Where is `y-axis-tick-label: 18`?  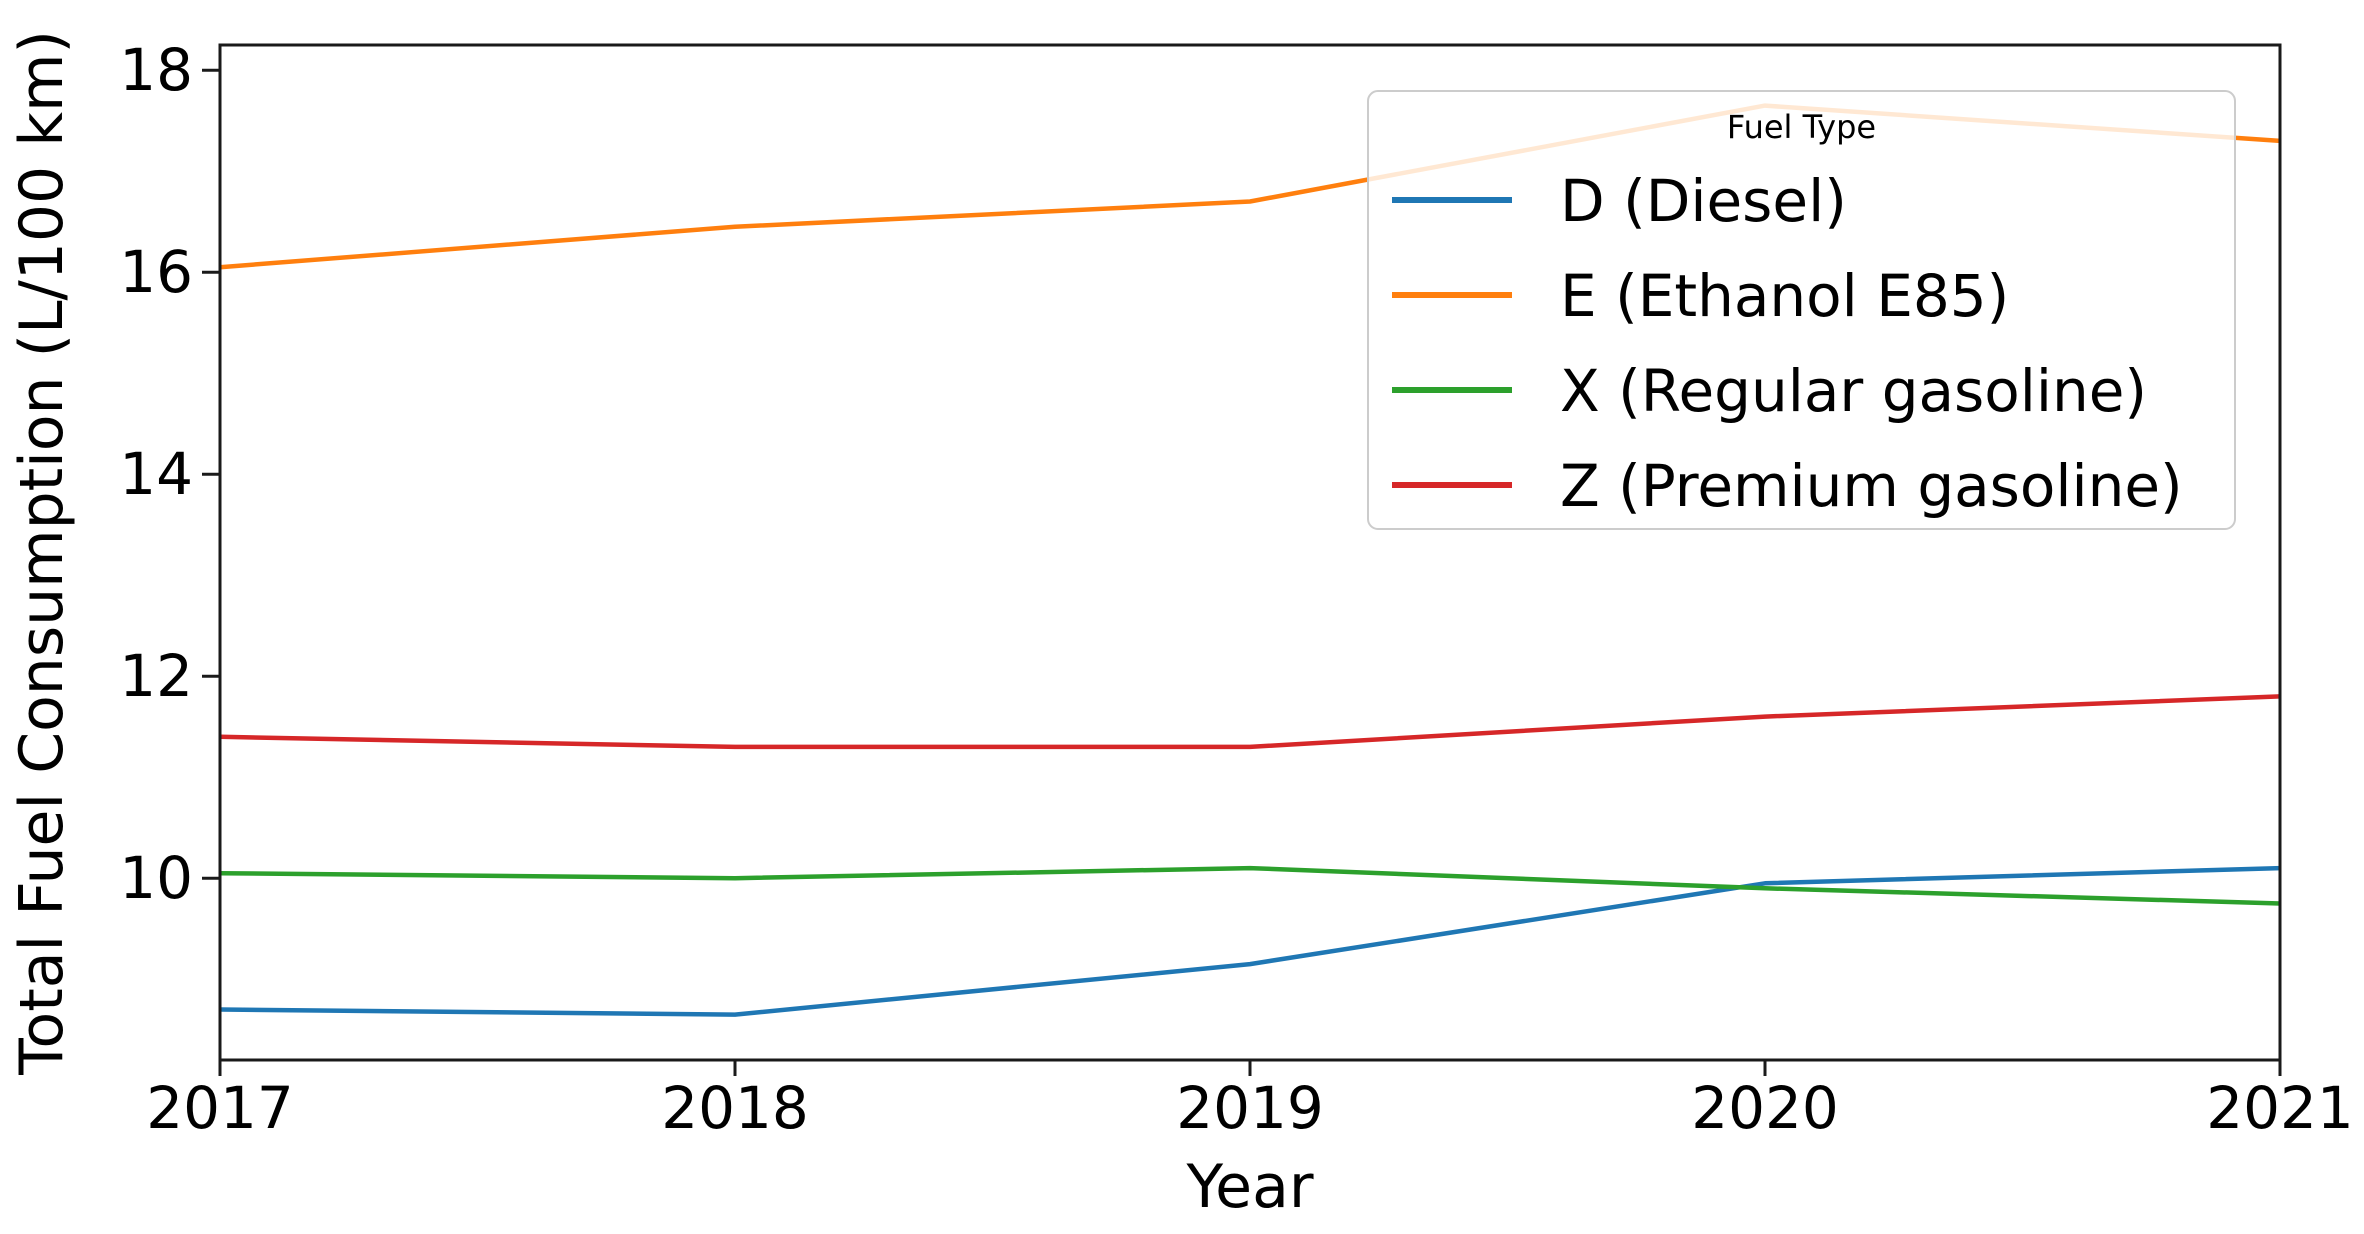 y-axis-tick-label: 18 is located at coordinates (156, 70).